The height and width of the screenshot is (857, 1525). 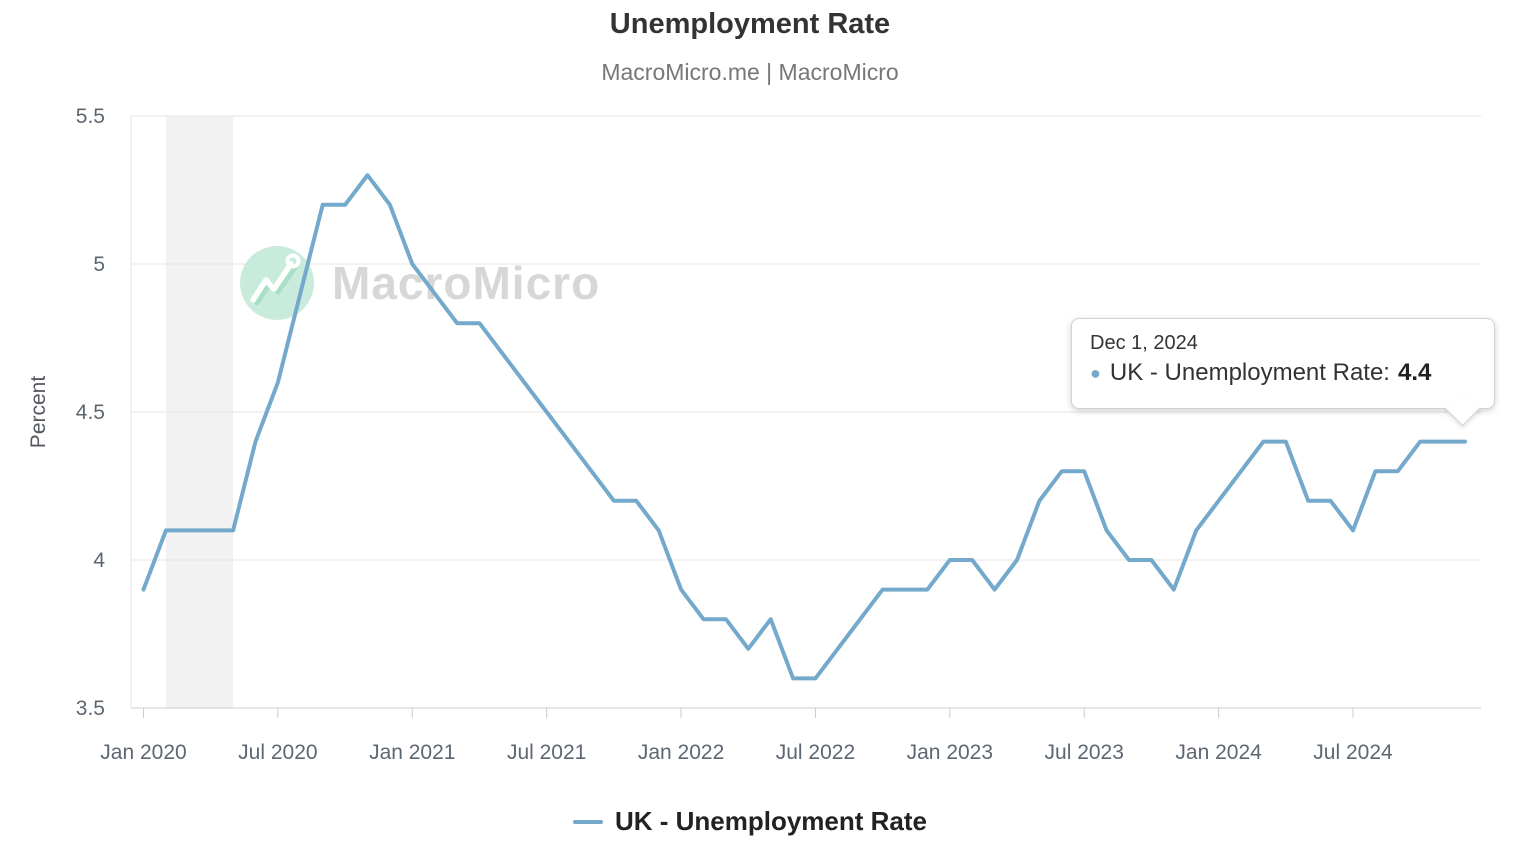 What do you see at coordinates (546, 752) in the screenshot?
I see `x-tick-label: Jul 2021` at bounding box center [546, 752].